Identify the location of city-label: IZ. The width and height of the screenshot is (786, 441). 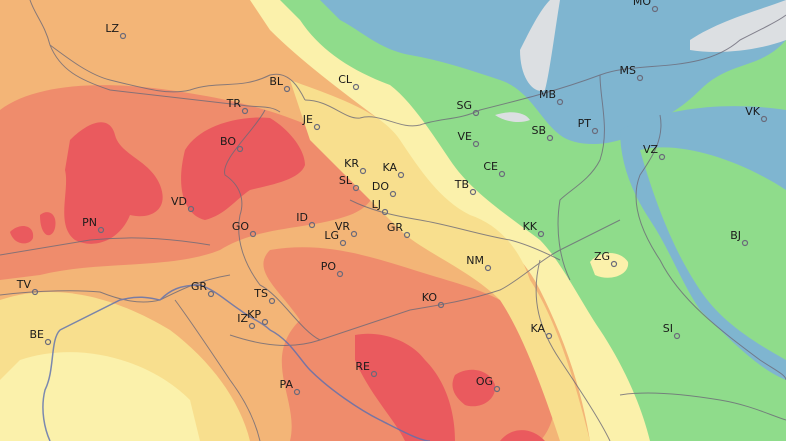
(242, 318).